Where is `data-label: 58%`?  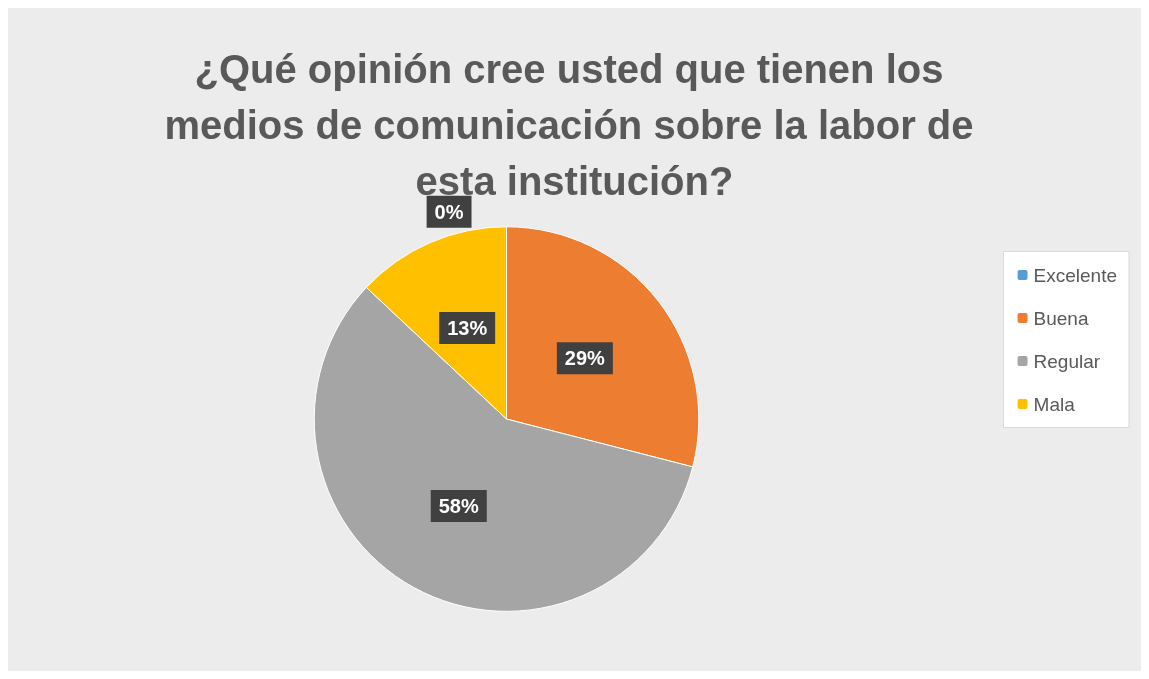
data-label: 58% is located at coordinates (458, 505).